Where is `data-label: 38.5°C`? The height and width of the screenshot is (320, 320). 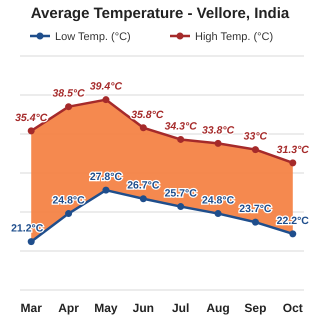 data-label: 38.5°C is located at coordinates (69, 94).